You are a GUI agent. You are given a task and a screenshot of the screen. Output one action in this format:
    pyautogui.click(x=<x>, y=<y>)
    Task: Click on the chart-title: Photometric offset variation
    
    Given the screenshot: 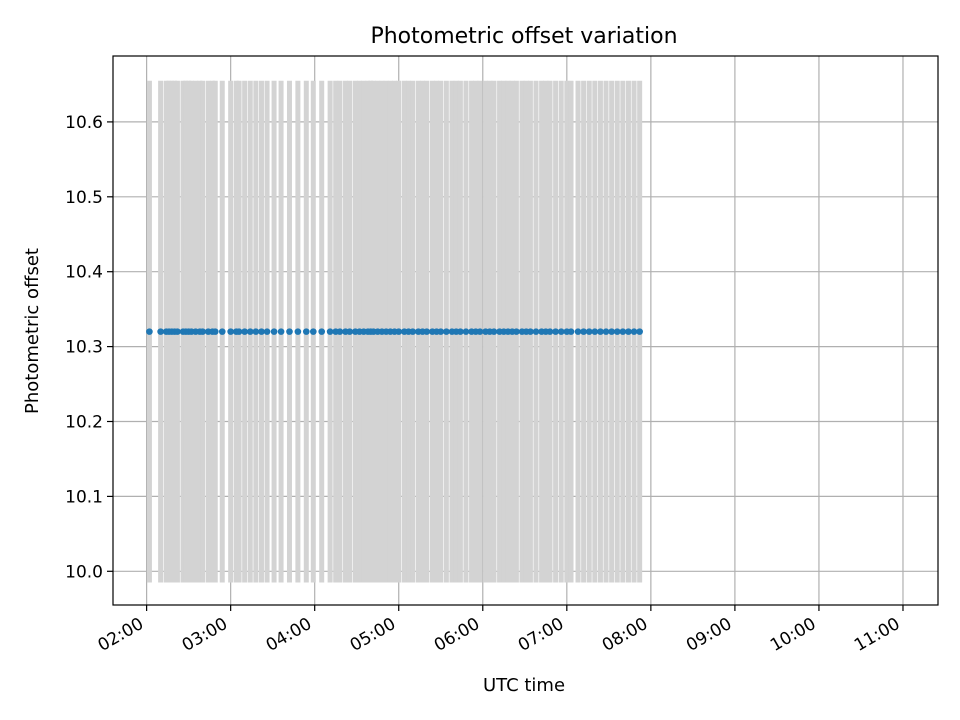 What is the action you would take?
    pyautogui.click(x=523, y=36)
    